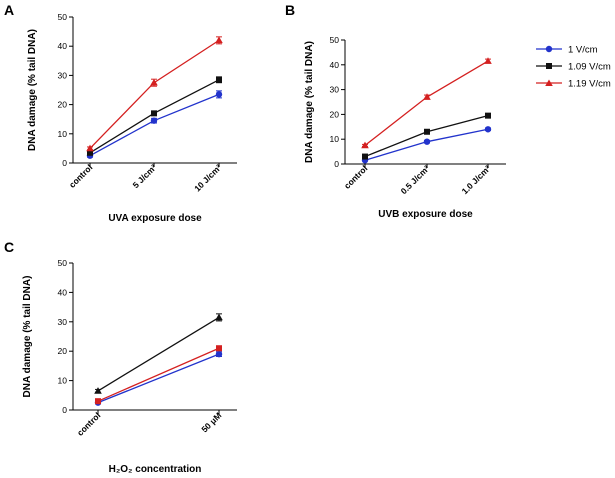 The image size is (615, 478). Describe the element at coordinates (476, 179) in the screenshot. I see `x-tick-label: 1.0 J/cm²` at that location.